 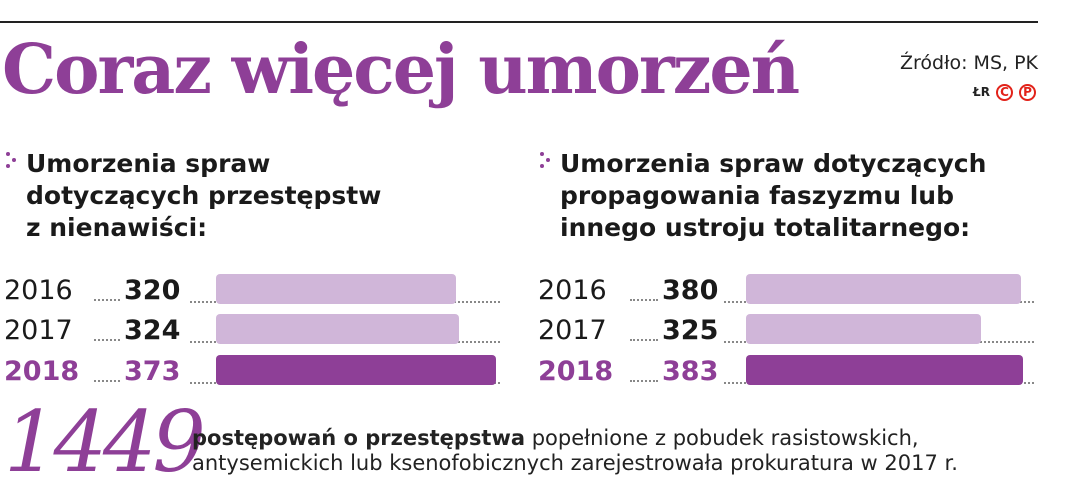 What do you see at coordinates (519, 22) in the screenshot?
I see `top-rule` at bounding box center [519, 22].